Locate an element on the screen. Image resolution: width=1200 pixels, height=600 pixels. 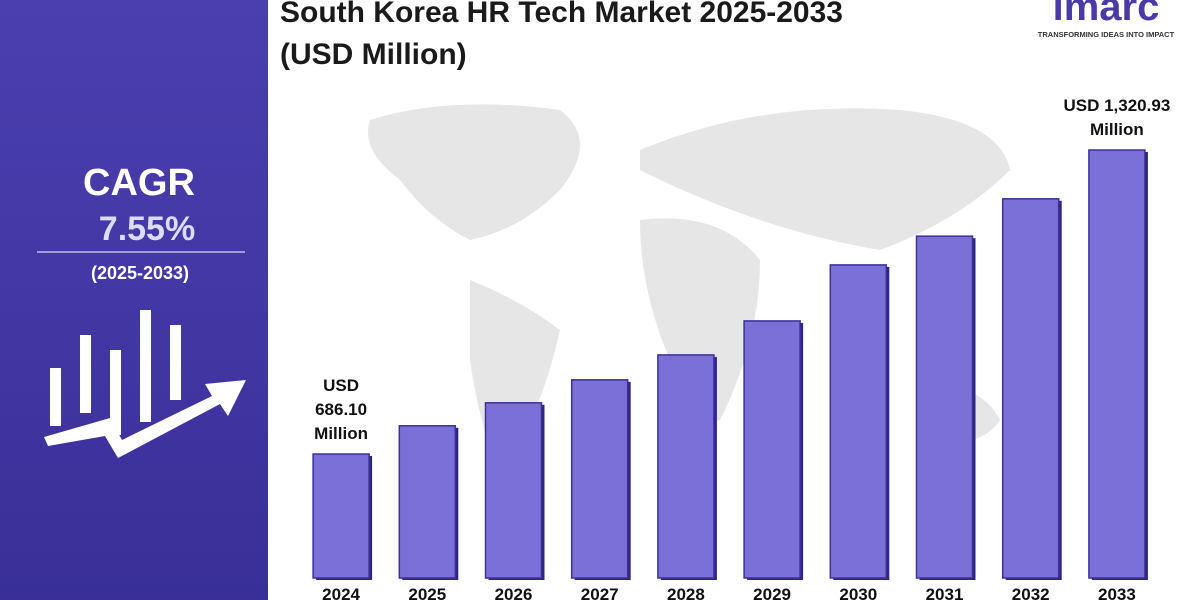
x-tick-label: 2033 is located at coordinates (1117, 592).